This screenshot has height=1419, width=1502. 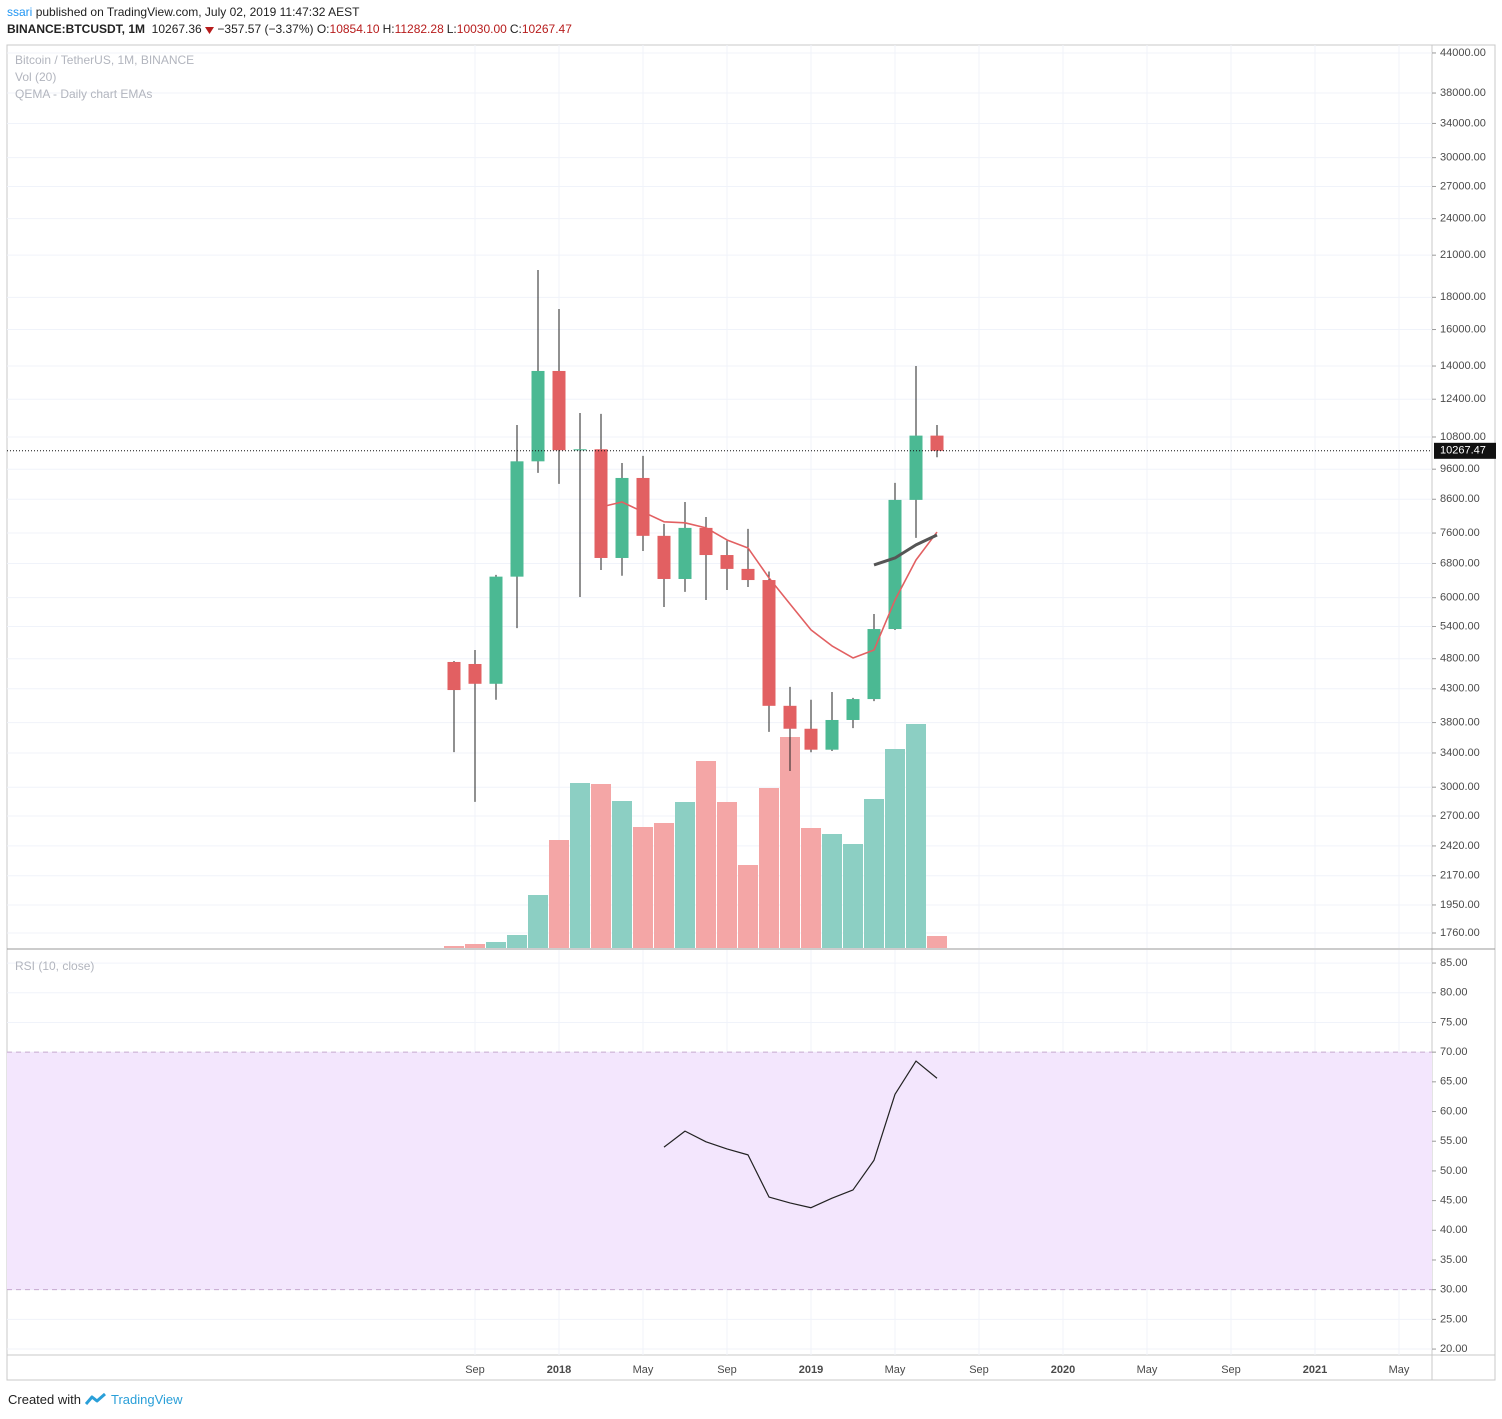 I want to click on y-tick-label: 70.00, so click(x=1454, y=1052).